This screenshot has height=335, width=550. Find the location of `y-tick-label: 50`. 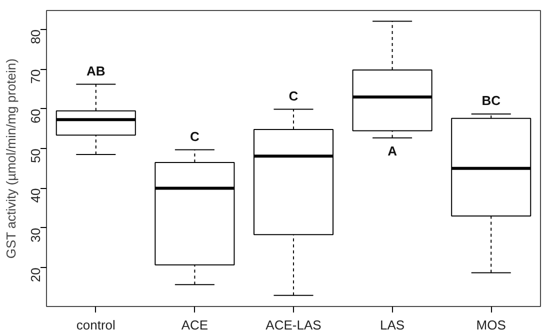

y-tick-label: 50 is located at coordinates (35, 156).